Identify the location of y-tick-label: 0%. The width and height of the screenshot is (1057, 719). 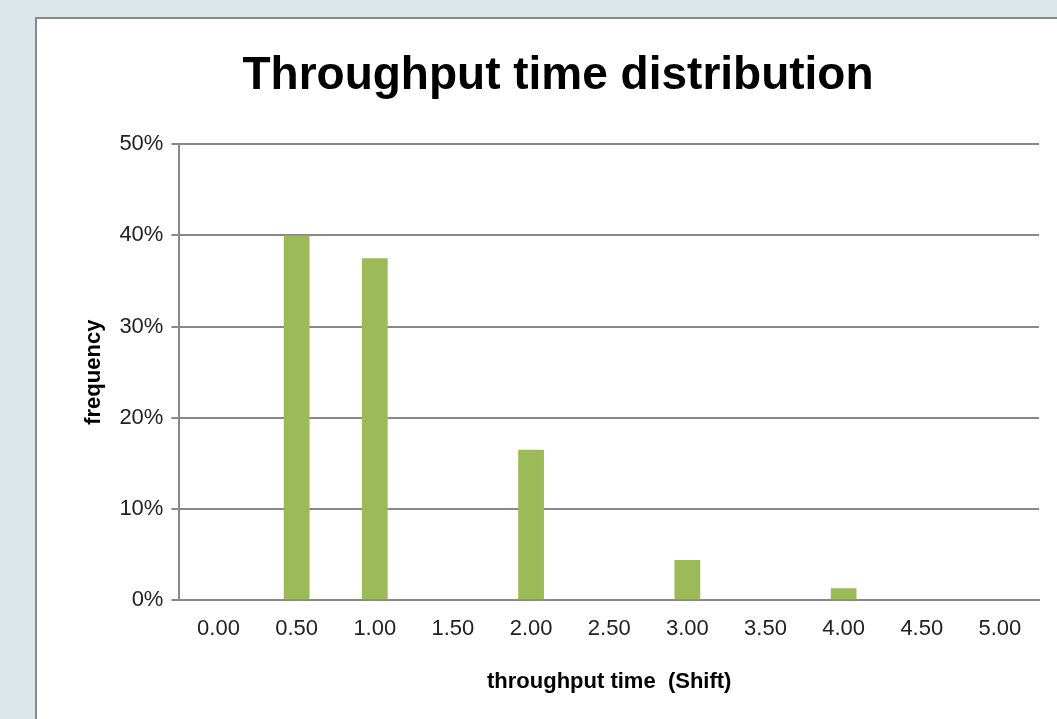
(147, 599).